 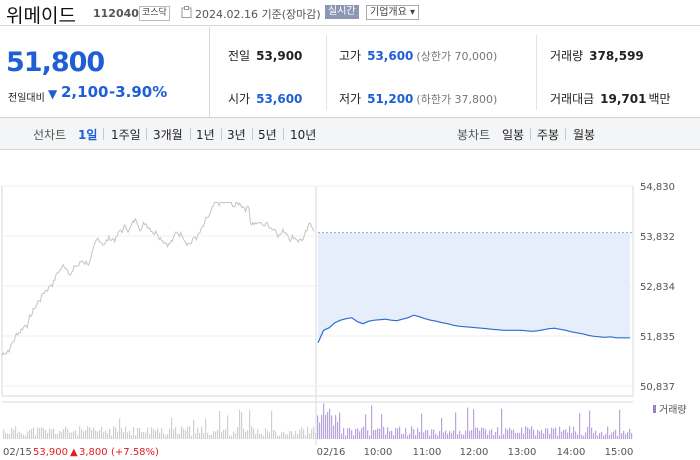 I want to click on volume-label: 거래량, so click(x=567, y=56).